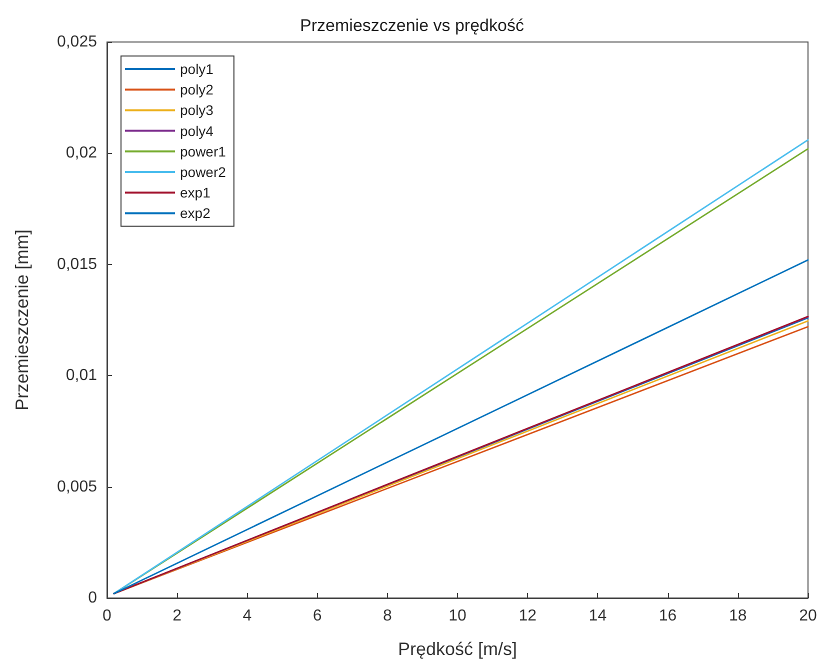  What do you see at coordinates (197, 90) in the screenshot?
I see `legend-label: poly2` at bounding box center [197, 90].